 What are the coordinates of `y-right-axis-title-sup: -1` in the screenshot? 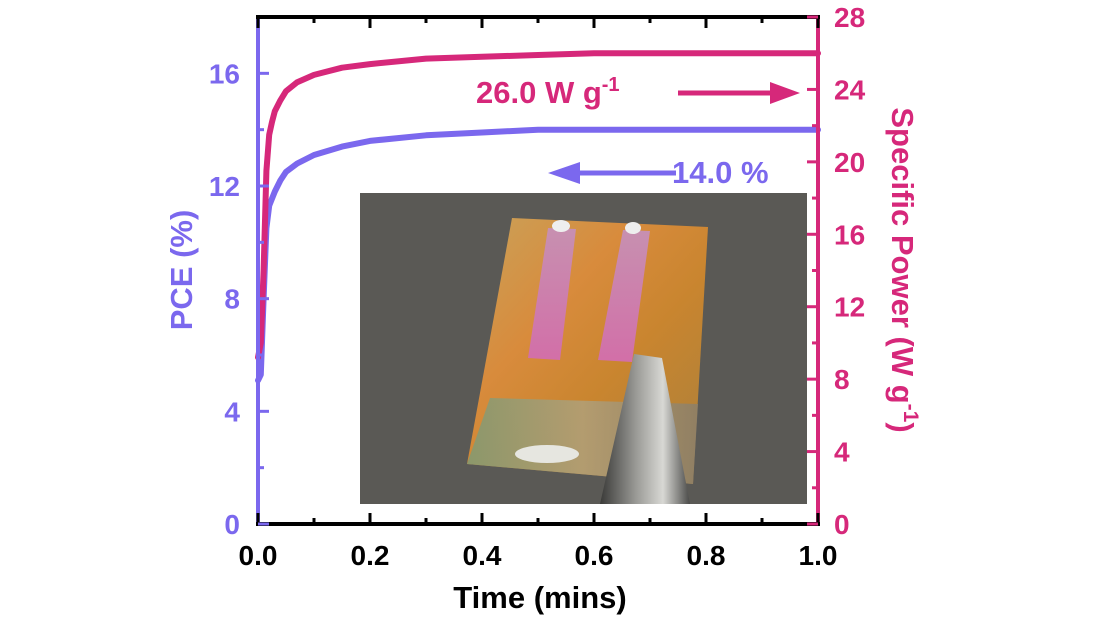 It's located at (910, 413).